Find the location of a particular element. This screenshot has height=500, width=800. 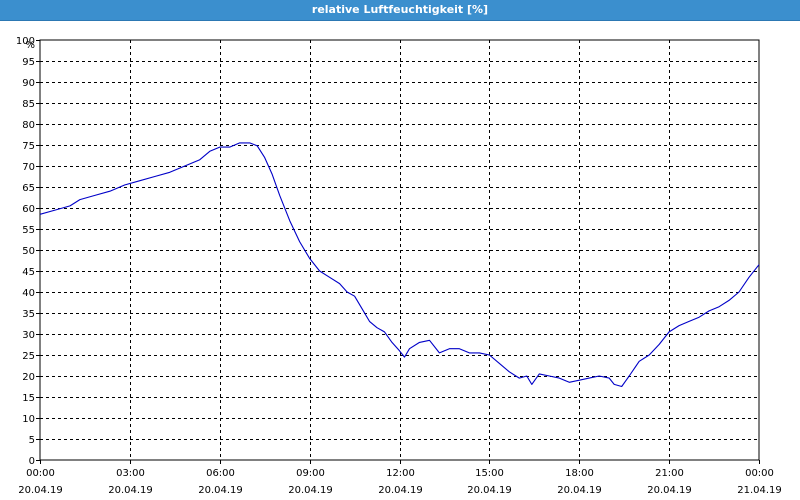

x-tick-time-label: 03:00 is located at coordinates (130, 473).